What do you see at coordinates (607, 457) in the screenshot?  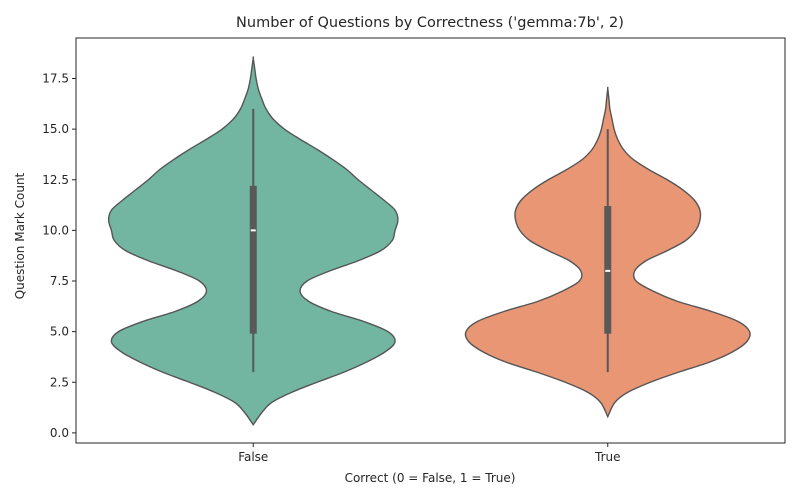 I see `x-tick-label-true: True` at bounding box center [607, 457].